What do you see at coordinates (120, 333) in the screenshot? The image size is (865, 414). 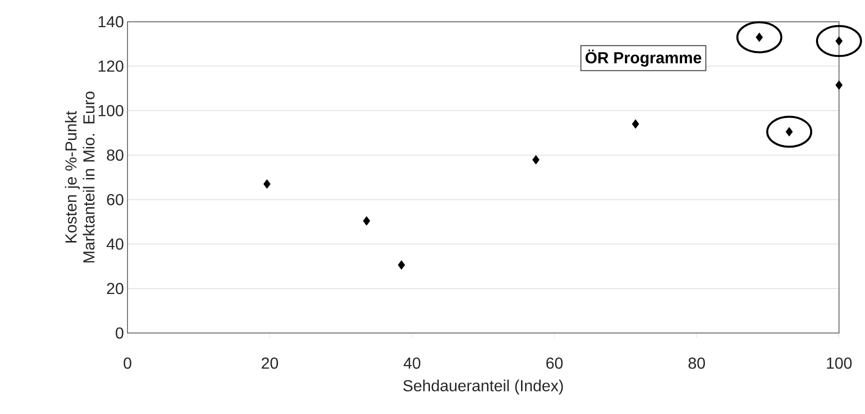 I see `y-tick-label: 0` at bounding box center [120, 333].